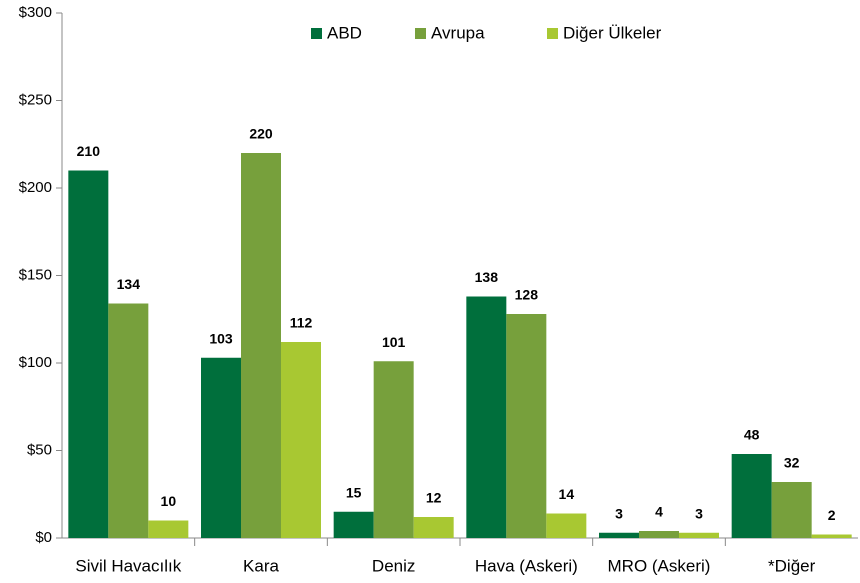 Image resolution: width=860 pixels, height=583 pixels. Describe the element at coordinates (792, 565) in the screenshot. I see `x-tick-label: *Diğer` at that location.